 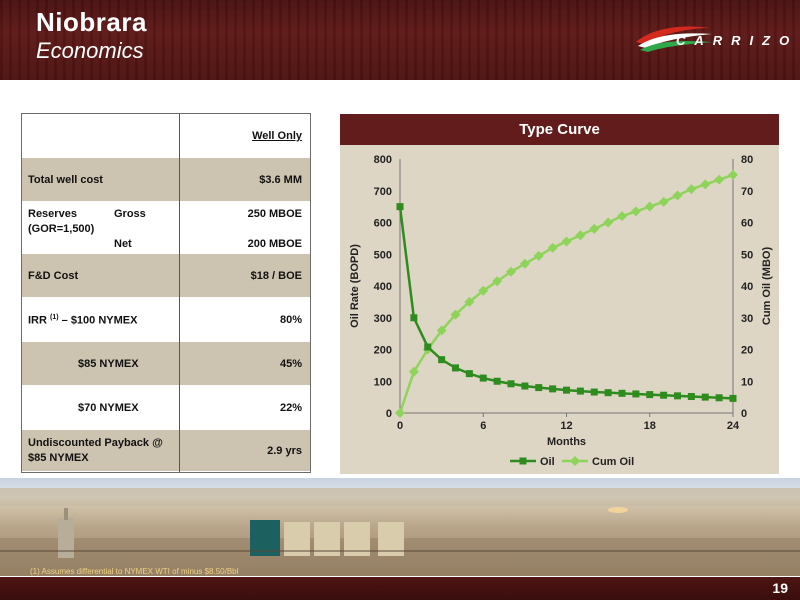 I want to click on y-tick-label: 500, so click(x=383, y=255).